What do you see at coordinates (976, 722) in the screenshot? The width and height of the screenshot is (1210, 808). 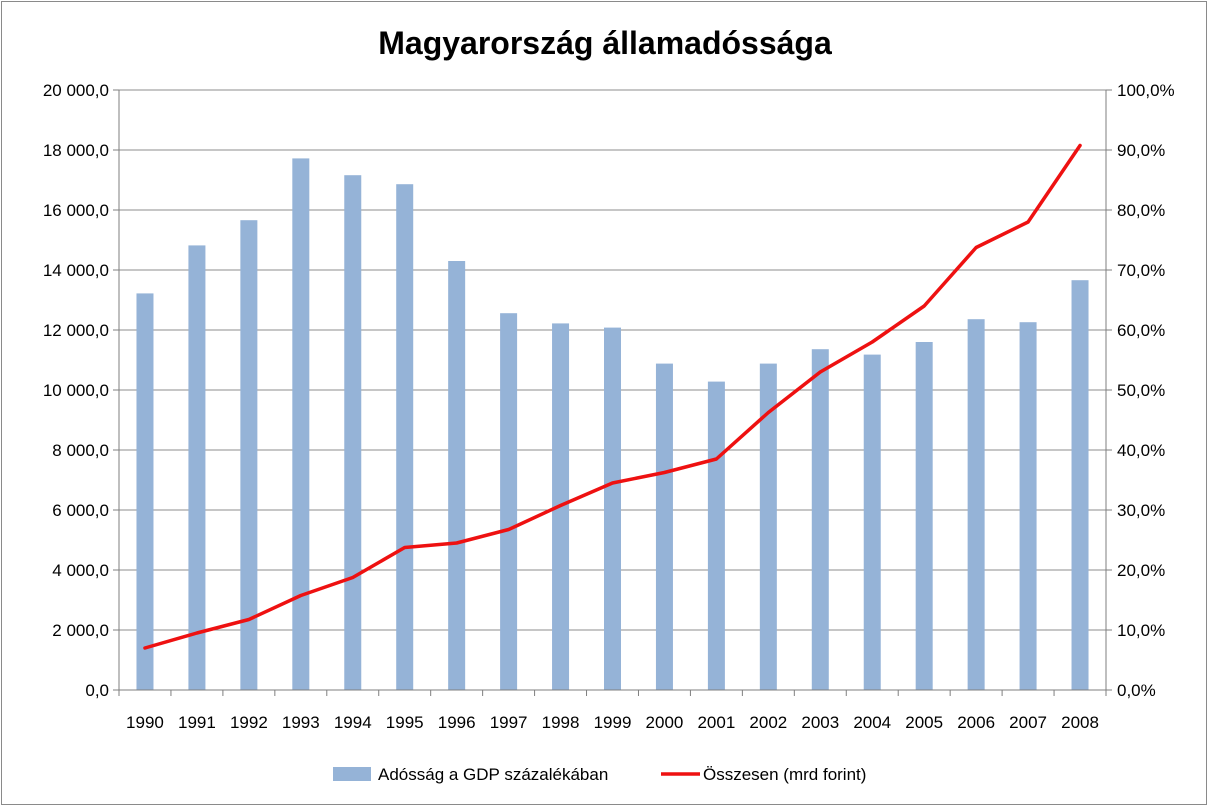 I see `x-tick-label: 2006` at bounding box center [976, 722].